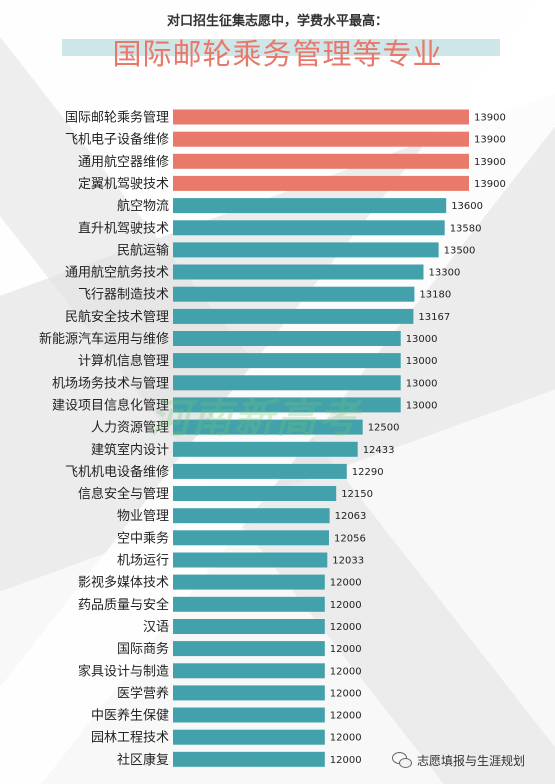  I want to click on value-label: 12063, so click(351, 516).